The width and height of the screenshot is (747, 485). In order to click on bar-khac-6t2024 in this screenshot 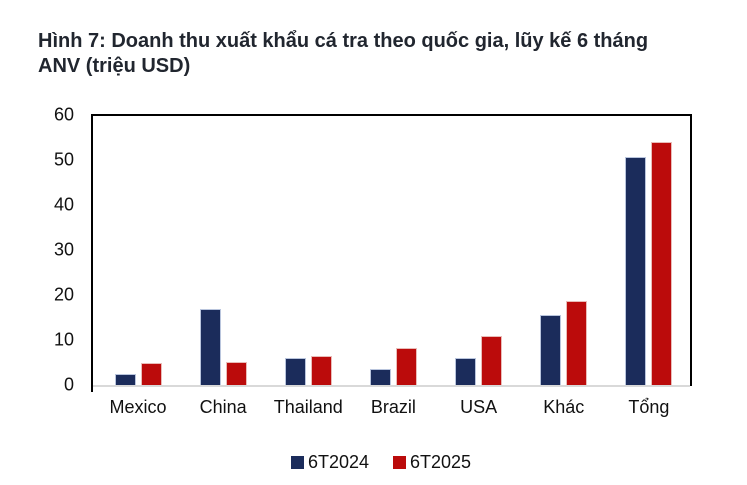, I will do `click(551, 349)`.